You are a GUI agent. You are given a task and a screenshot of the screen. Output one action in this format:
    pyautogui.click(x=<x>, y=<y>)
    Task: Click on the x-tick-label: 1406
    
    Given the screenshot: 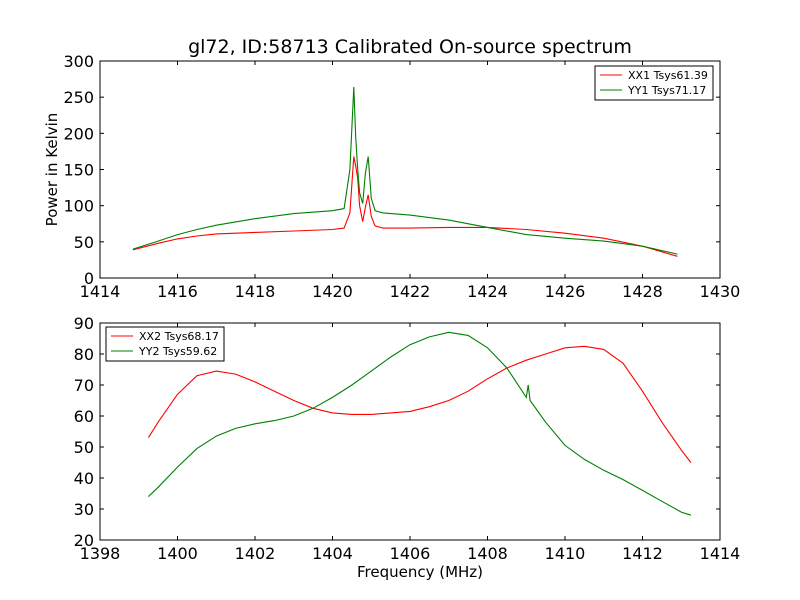 What is the action you would take?
    pyautogui.click(x=410, y=553)
    